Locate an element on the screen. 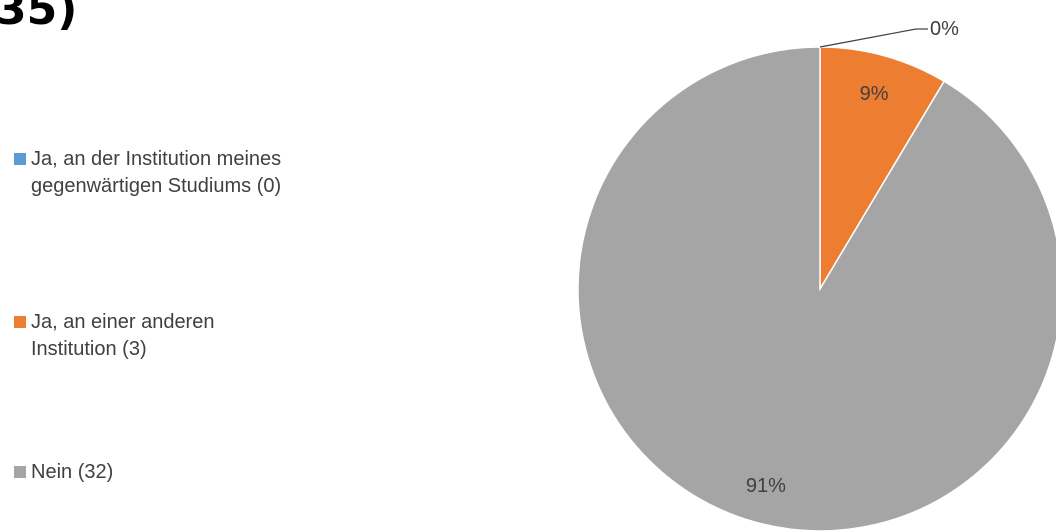 The width and height of the screenshot is (1056, 531). legend-item-other-institution: Ja, an einer anderen Institution (3) is located at coordinates (114, 336).